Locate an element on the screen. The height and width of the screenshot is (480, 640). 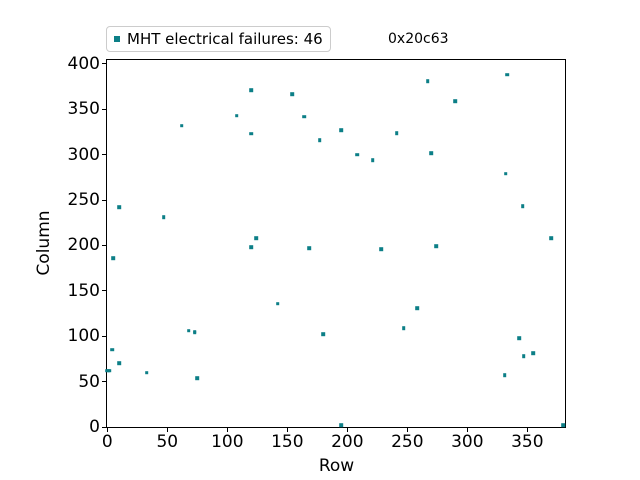
x-tick-label: 250 is located at coordinates (407, 442).